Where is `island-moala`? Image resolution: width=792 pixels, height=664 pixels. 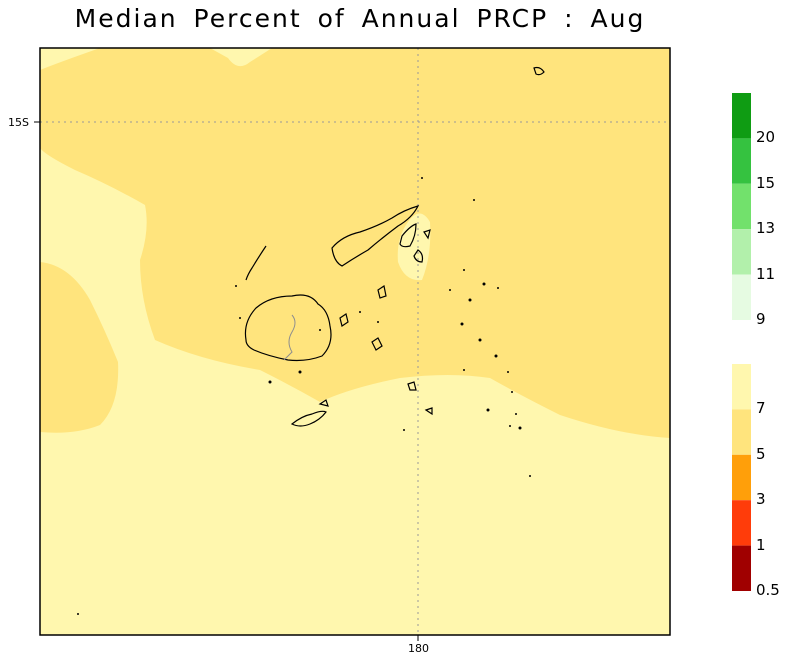
island-moala is located at coordinates (428, 411).